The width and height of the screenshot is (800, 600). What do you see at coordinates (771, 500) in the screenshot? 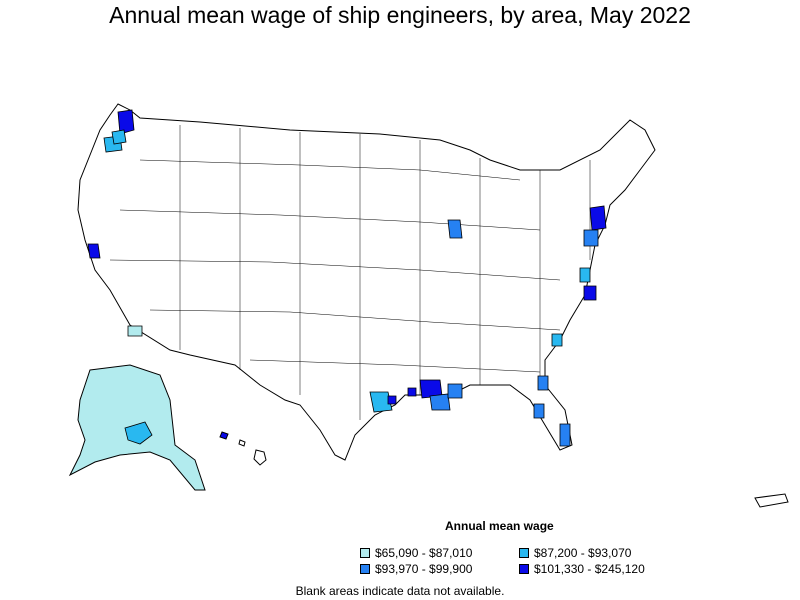
I see `puerto-rico` at bounding box center [771, 500].